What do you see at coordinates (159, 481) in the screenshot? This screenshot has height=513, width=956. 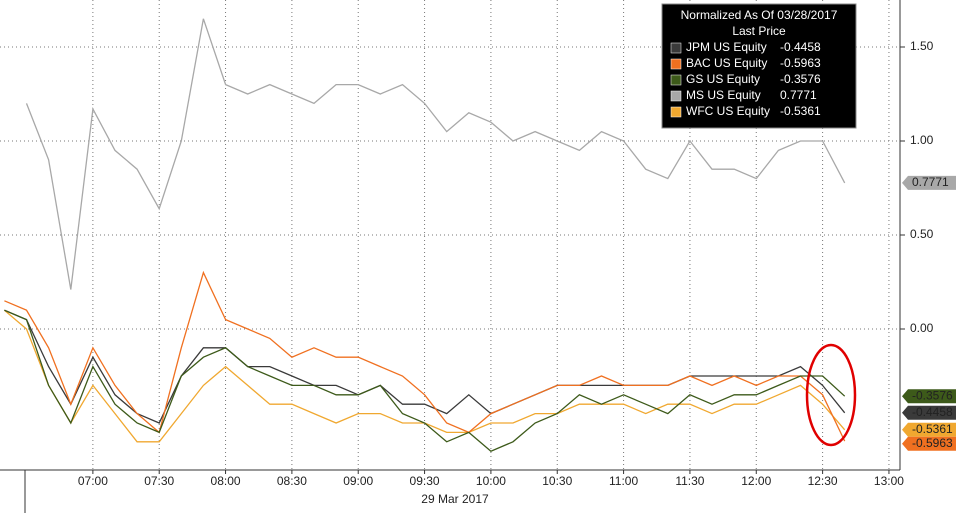 I see `x-tick-label: 07:30` at bounding box center [159, 481].